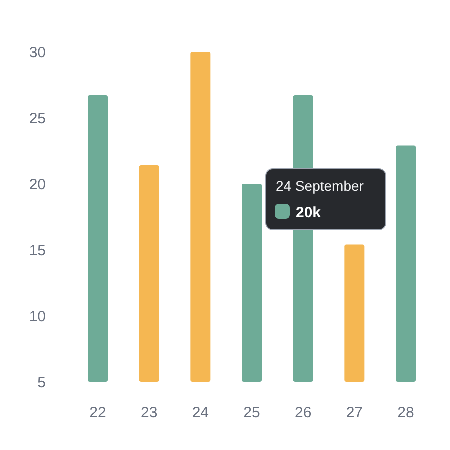  I want to click on y-tick-label: 10, so click(37, 317).